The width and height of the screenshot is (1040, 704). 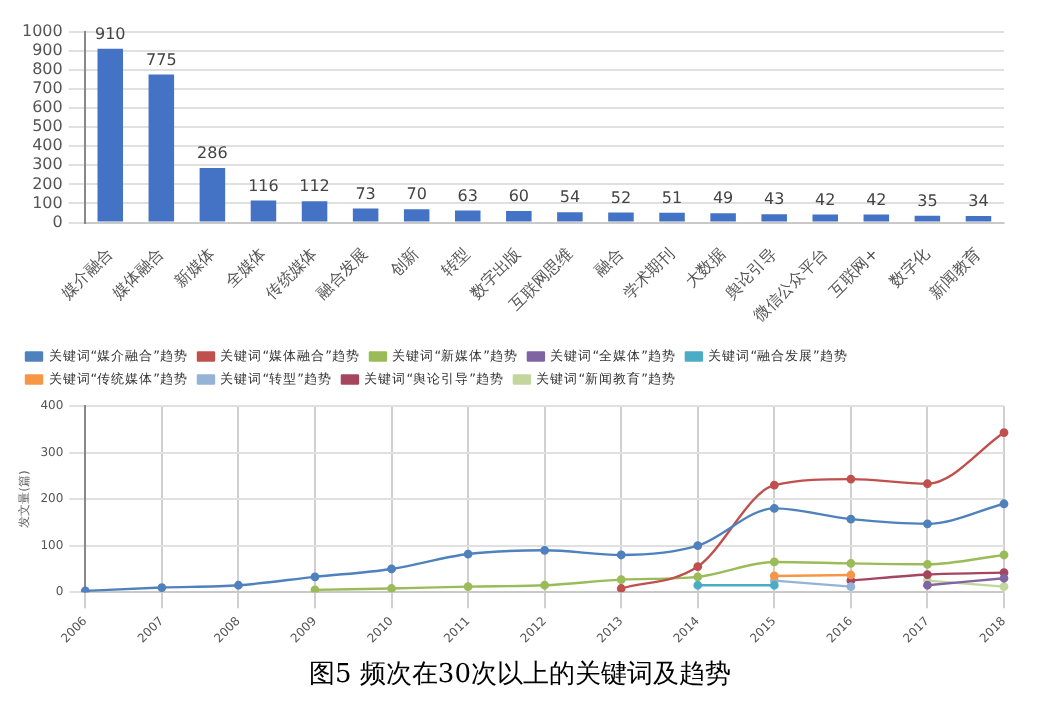 What do you see at coordinates (57, 221) in the screenshot?
I see `y-tick-label: 0` at bounding box center [57, 221].